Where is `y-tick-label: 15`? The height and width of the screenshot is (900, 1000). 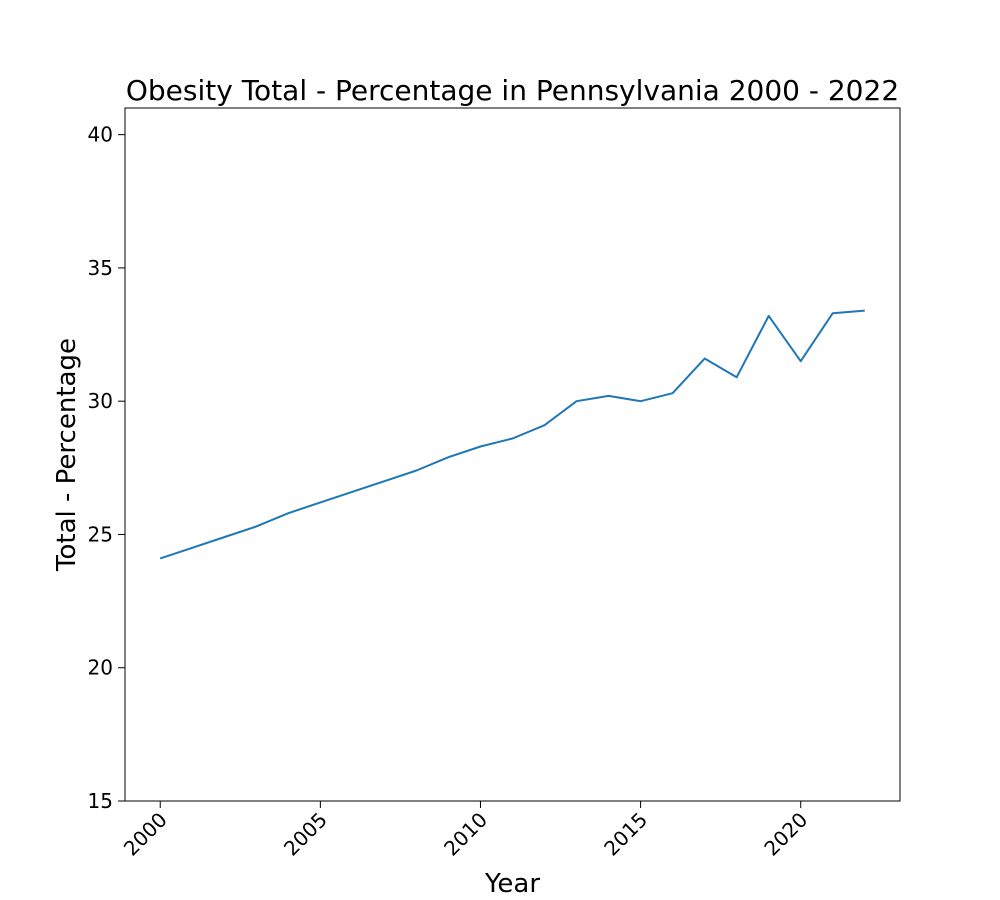 y-tick-label: 15 is located at coordinates (100, 801).